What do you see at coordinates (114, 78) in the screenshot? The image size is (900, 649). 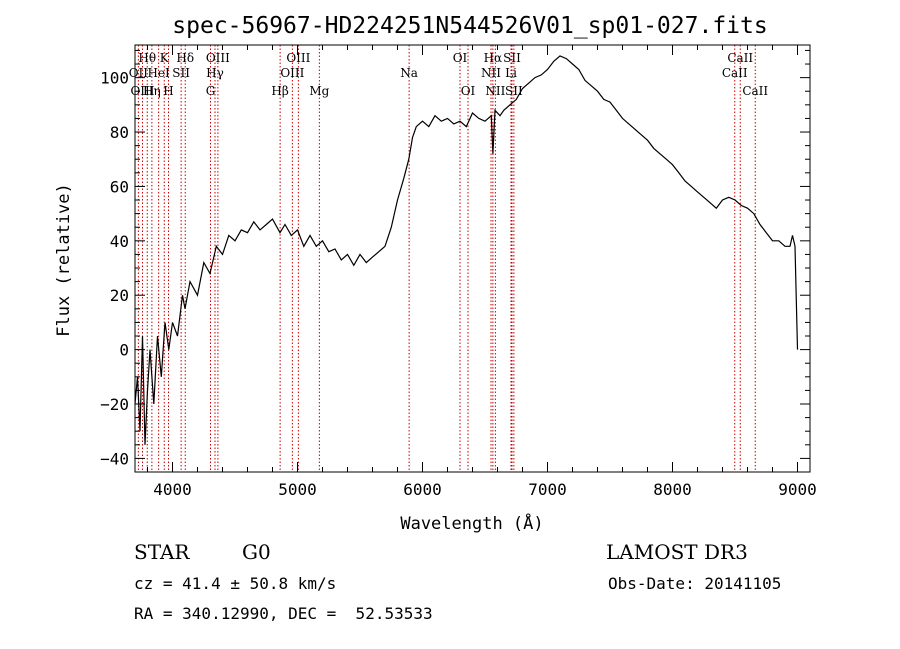 I see `y-tick-label: 100` at bounding box center [114, 78].